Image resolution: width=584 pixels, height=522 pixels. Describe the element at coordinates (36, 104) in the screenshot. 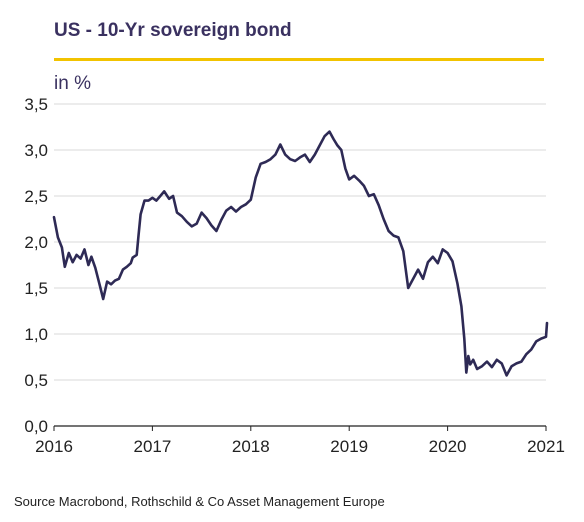

I see `y-tick-label: 3,5` at that location.